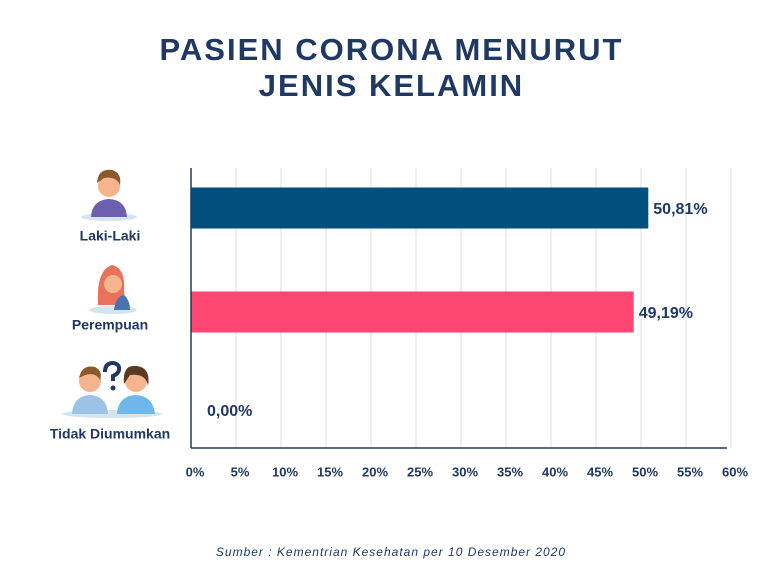 Image resolution: width=783 pixels, height=588 pixels. What do you see at coordinates (600, 471) in the screenshot?
I see `x-tick-label: 45%` at bounding box center [600, 471].